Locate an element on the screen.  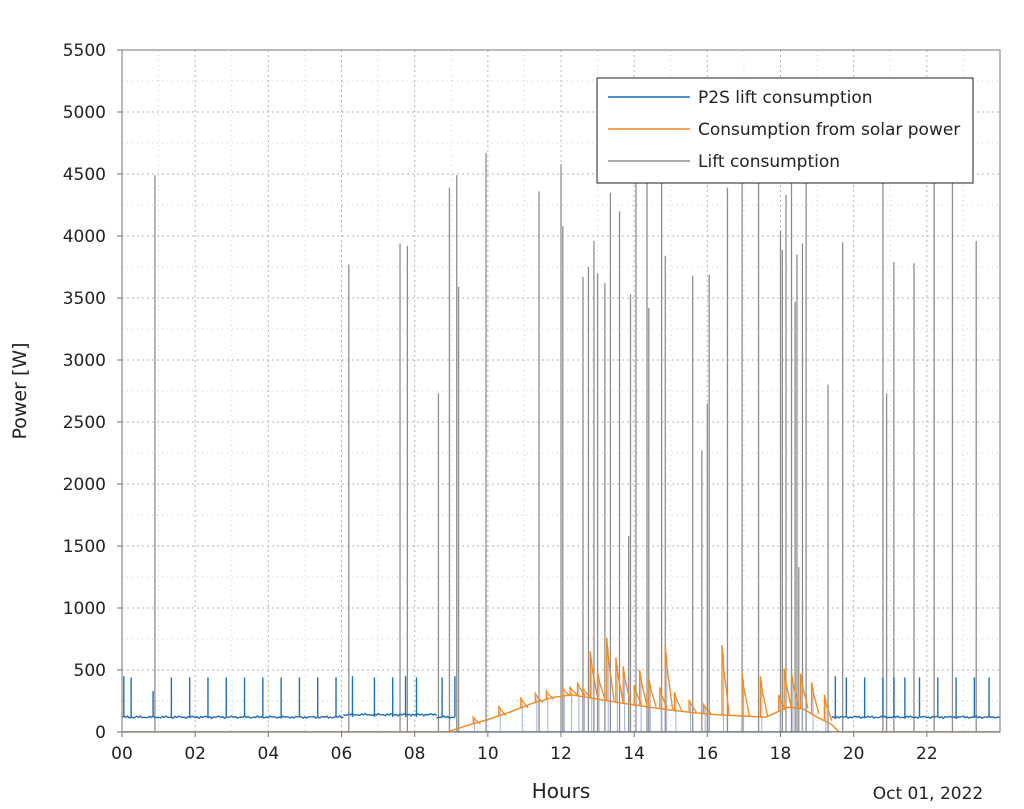
y-tick-label: 3500 is located at coordinates (84, 299).